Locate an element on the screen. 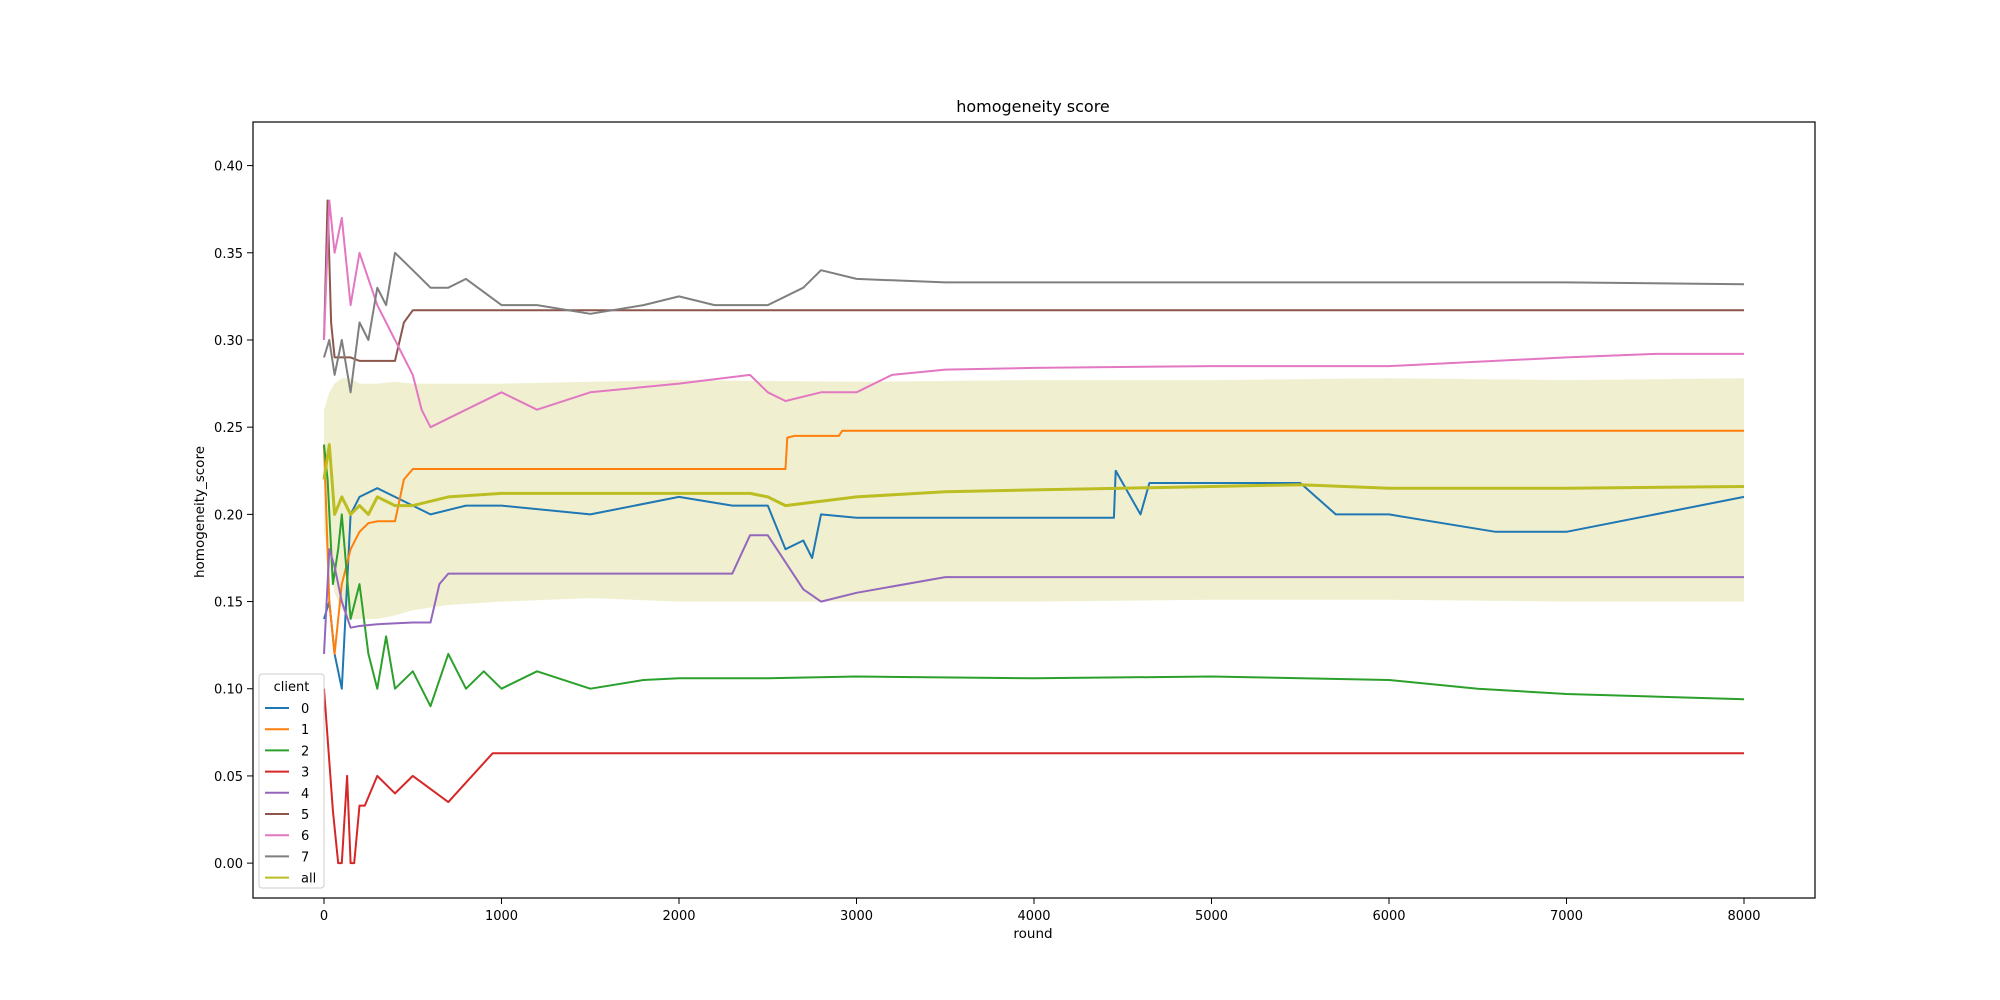 This screenshot has width=2000, height=1000. x-tick-label: 7000 is located at coordinates (1566, 916).